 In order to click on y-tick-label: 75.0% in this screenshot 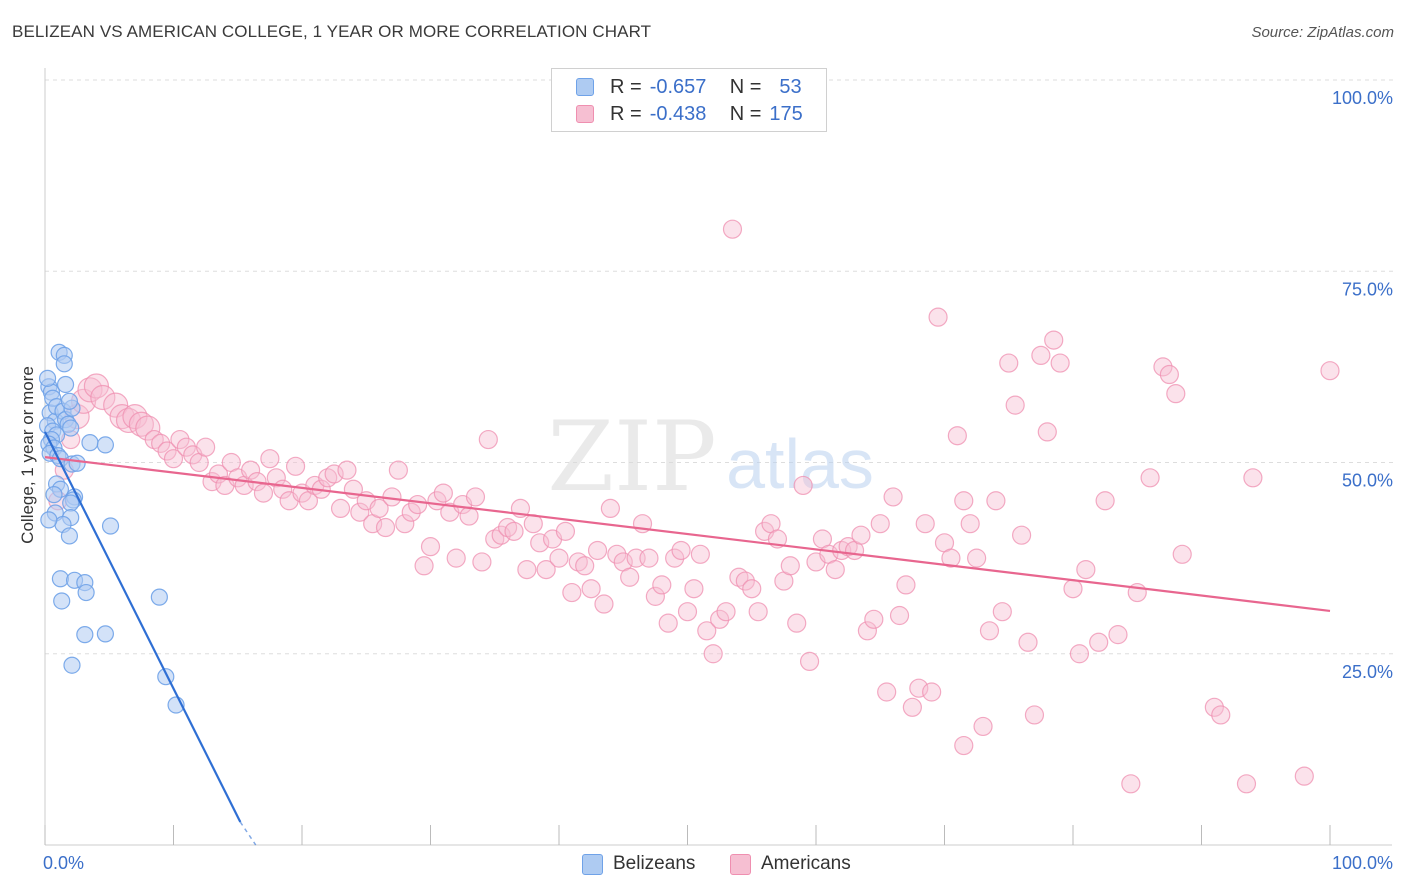, I will do `click(1367, 289)`.